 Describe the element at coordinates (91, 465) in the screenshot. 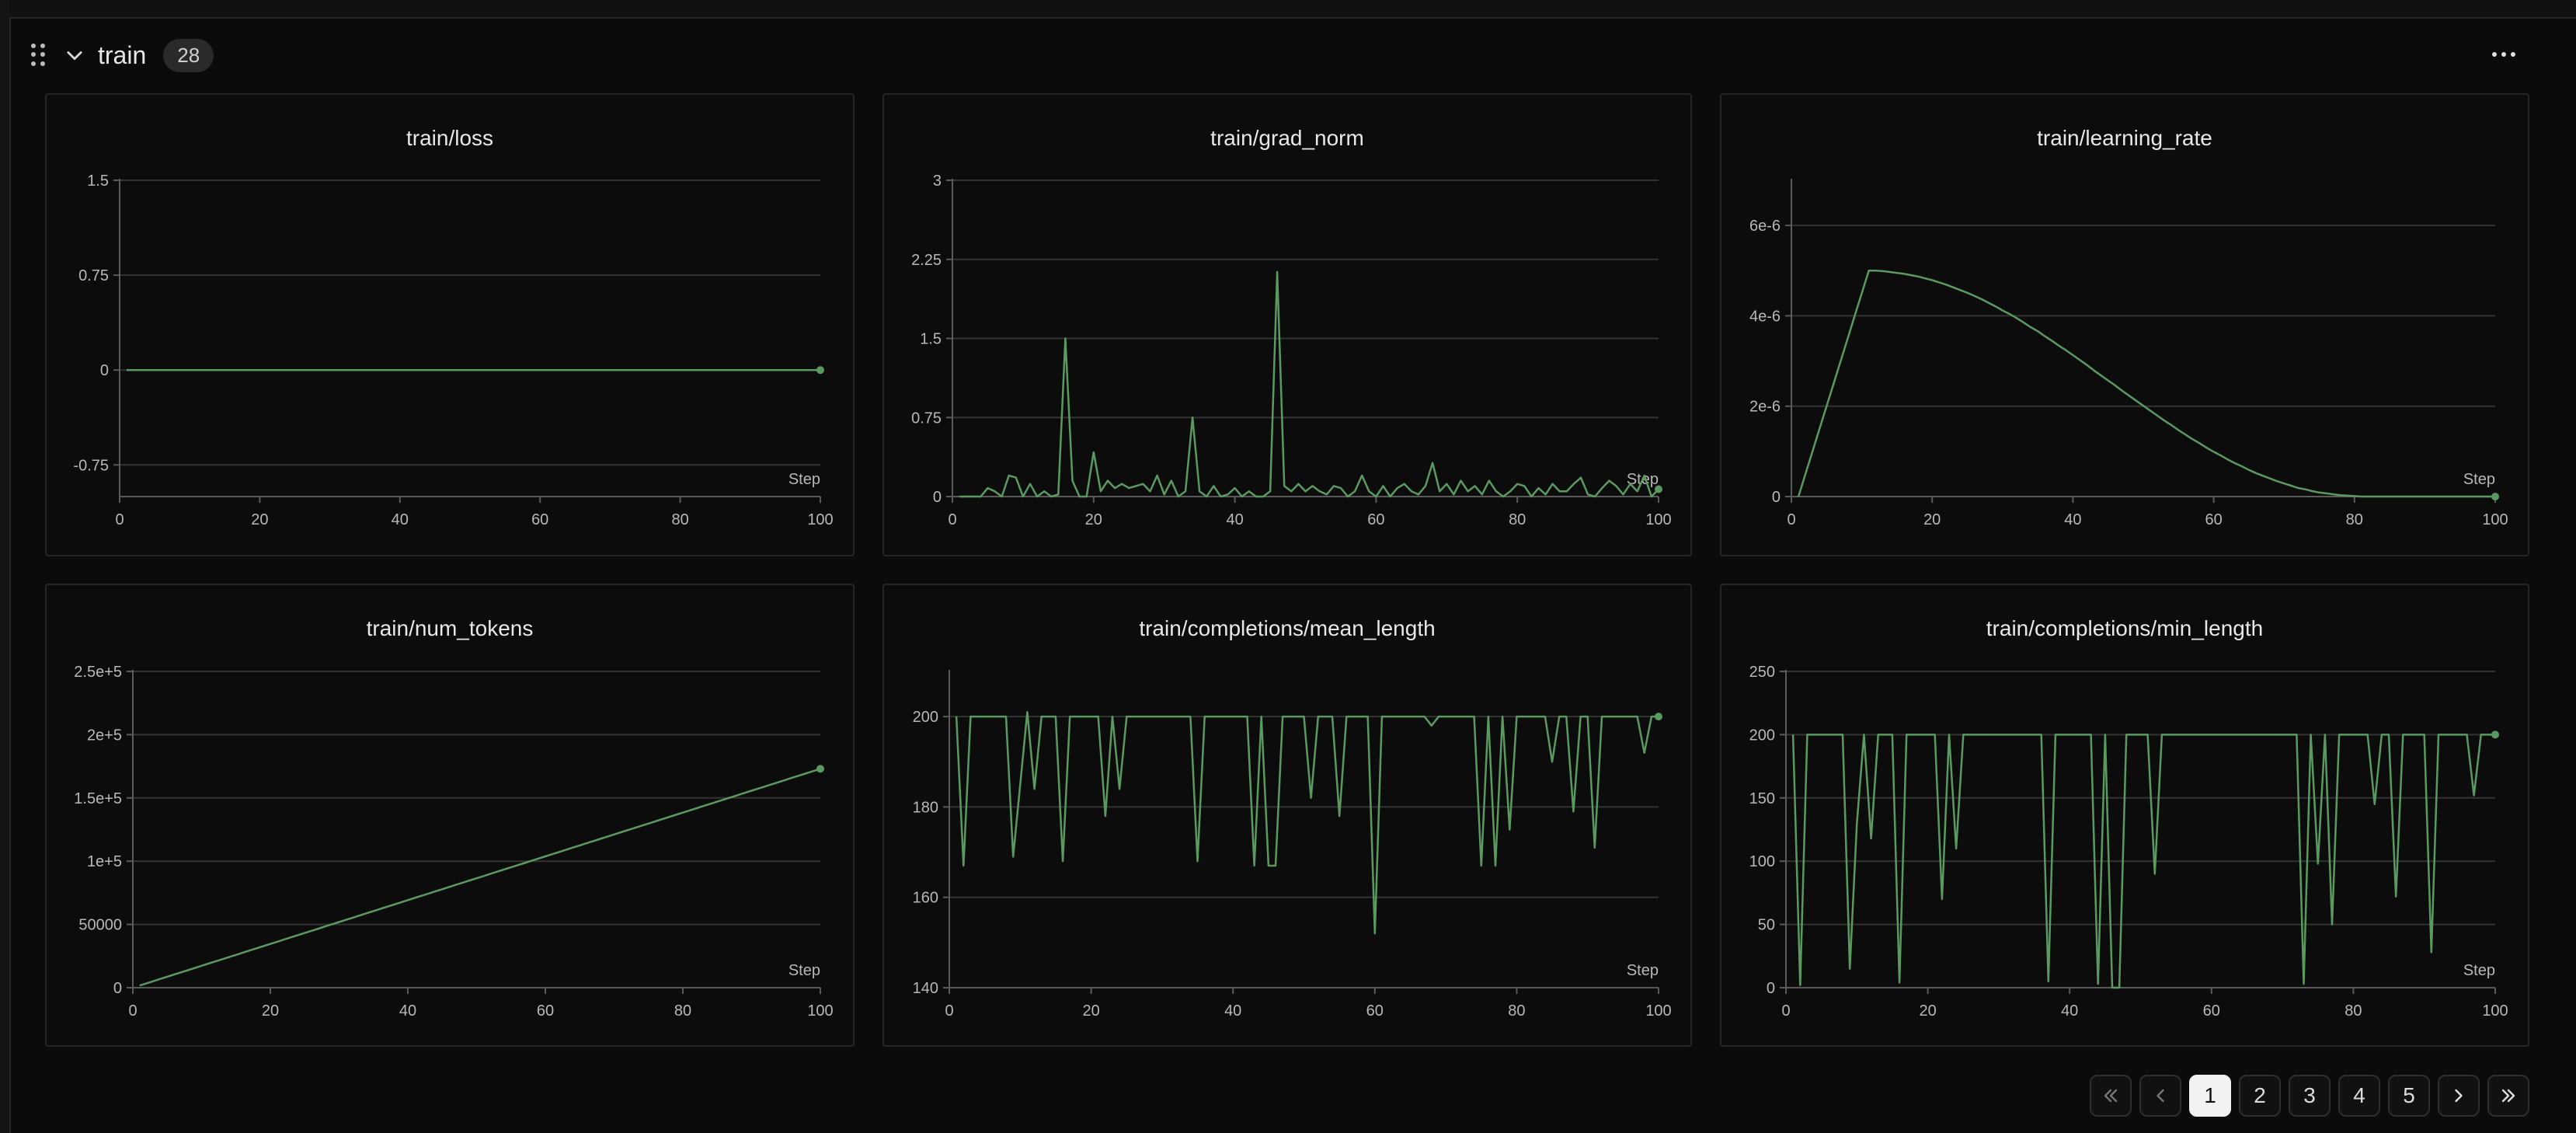

I see `y-tick-label: -0.75` at that location.